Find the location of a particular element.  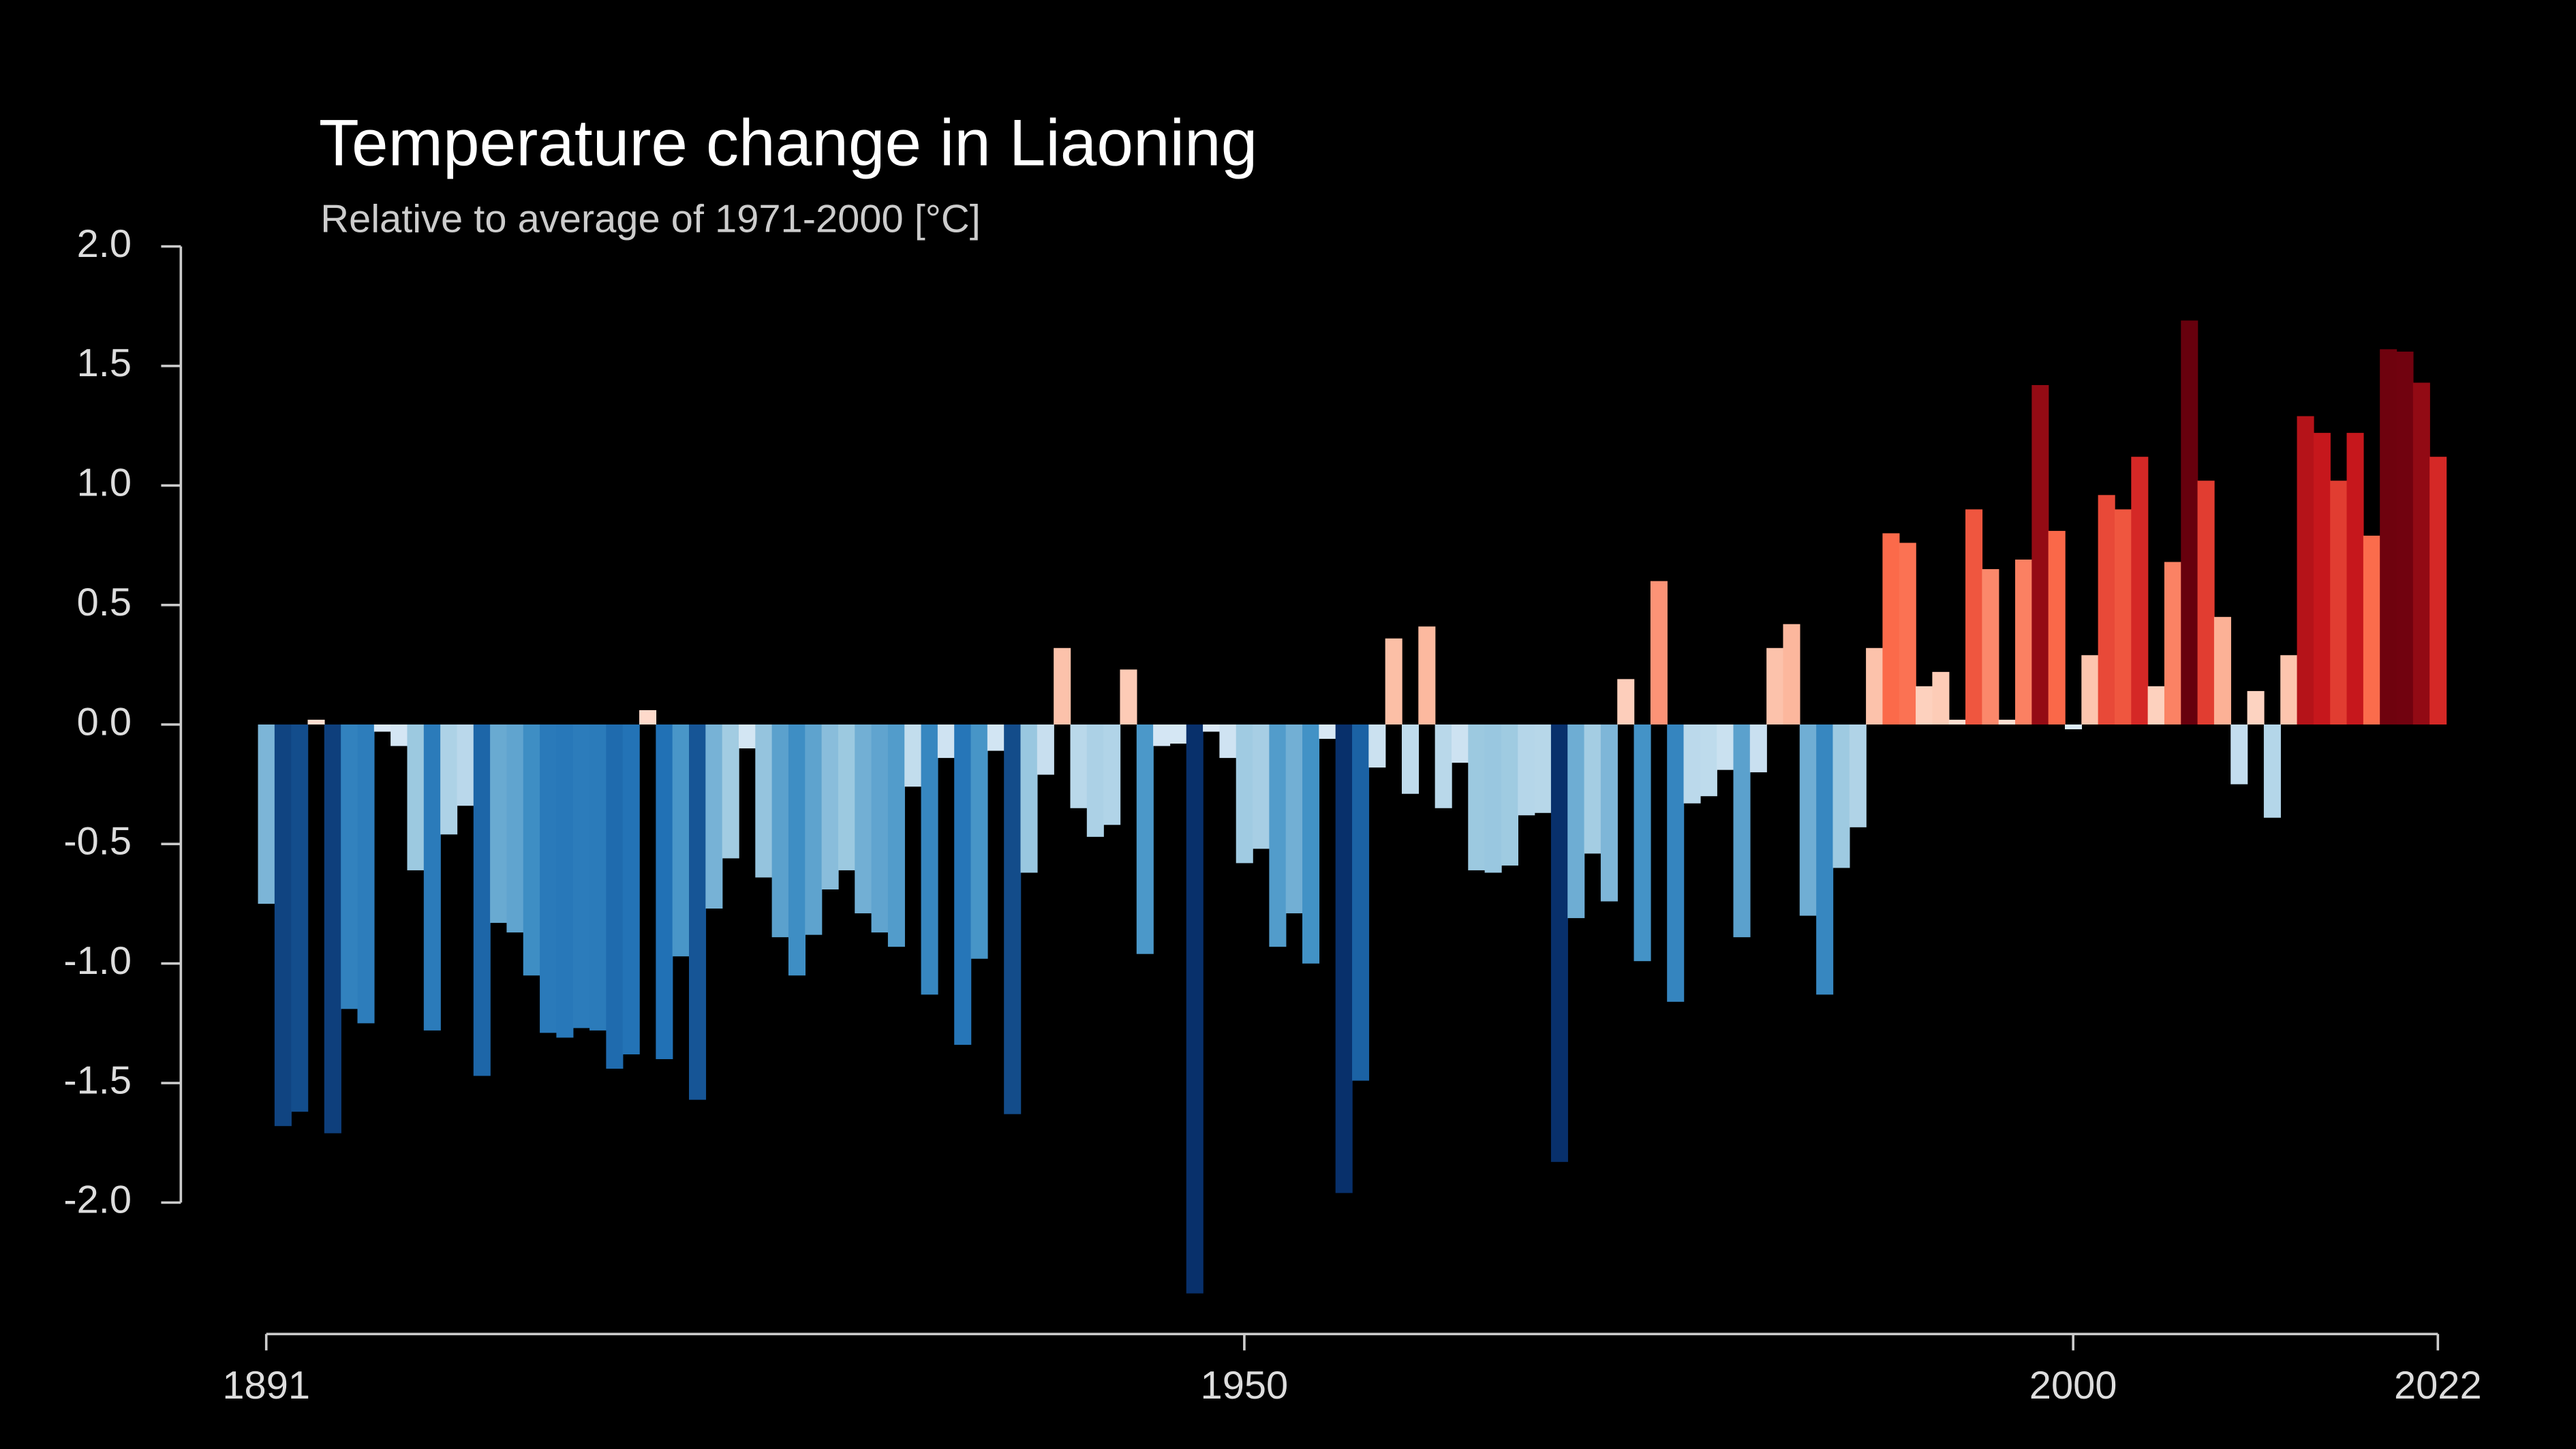

y-tick-label: 0.5 is located at coordinates (105, 603).